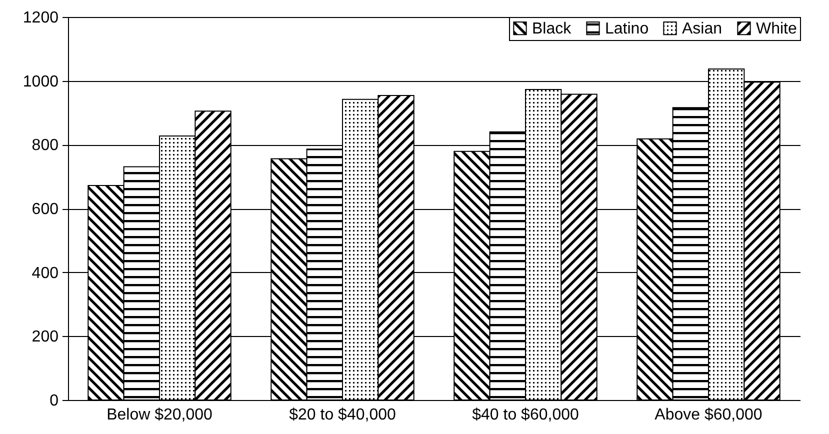 The width and height of the screenshot is (829, 434). I want to click on x-tick-label: Above $60,000, so click(708, 415).